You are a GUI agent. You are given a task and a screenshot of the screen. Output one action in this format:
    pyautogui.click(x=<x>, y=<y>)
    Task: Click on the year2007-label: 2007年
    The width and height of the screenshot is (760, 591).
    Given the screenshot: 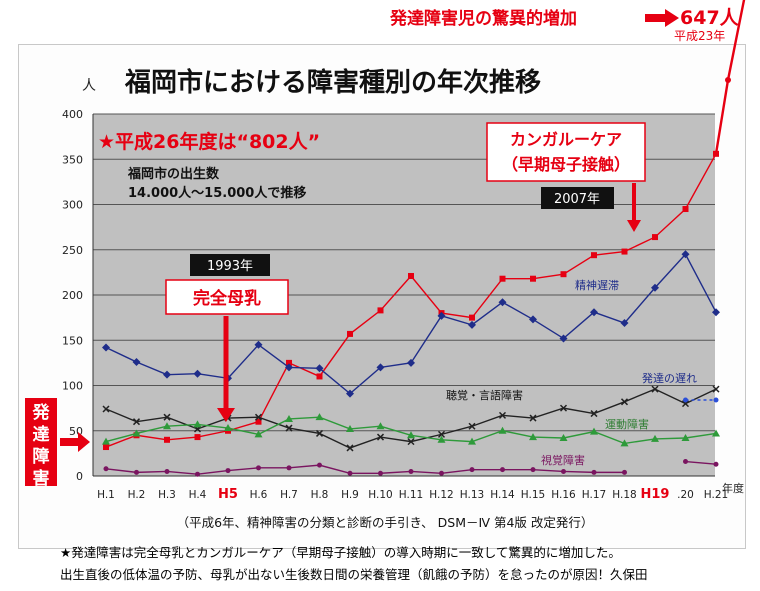 What is the action you would take?
    pyautogui.click(x=577, y=199)
    